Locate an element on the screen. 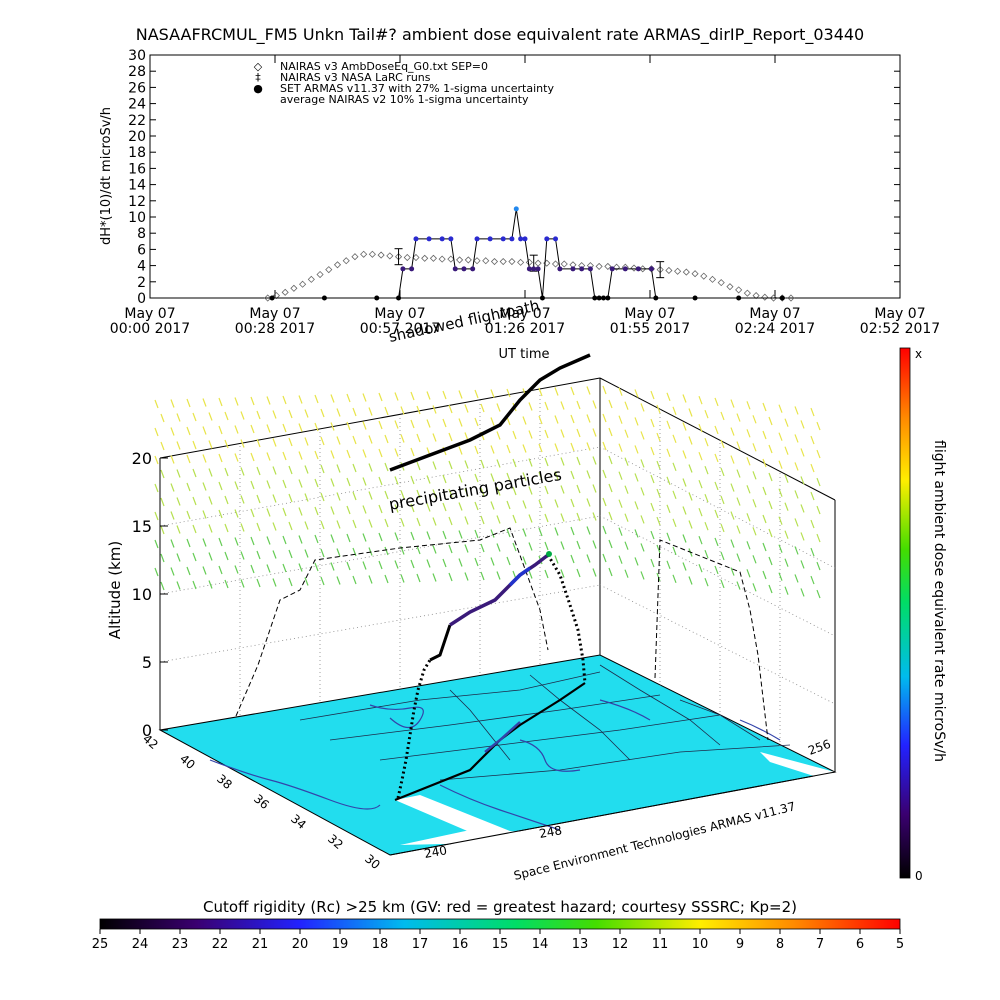 The height and width of the screenshot is (1000, 1000). colorbar-tick-label: 25 is located at coordinates (100, 944).